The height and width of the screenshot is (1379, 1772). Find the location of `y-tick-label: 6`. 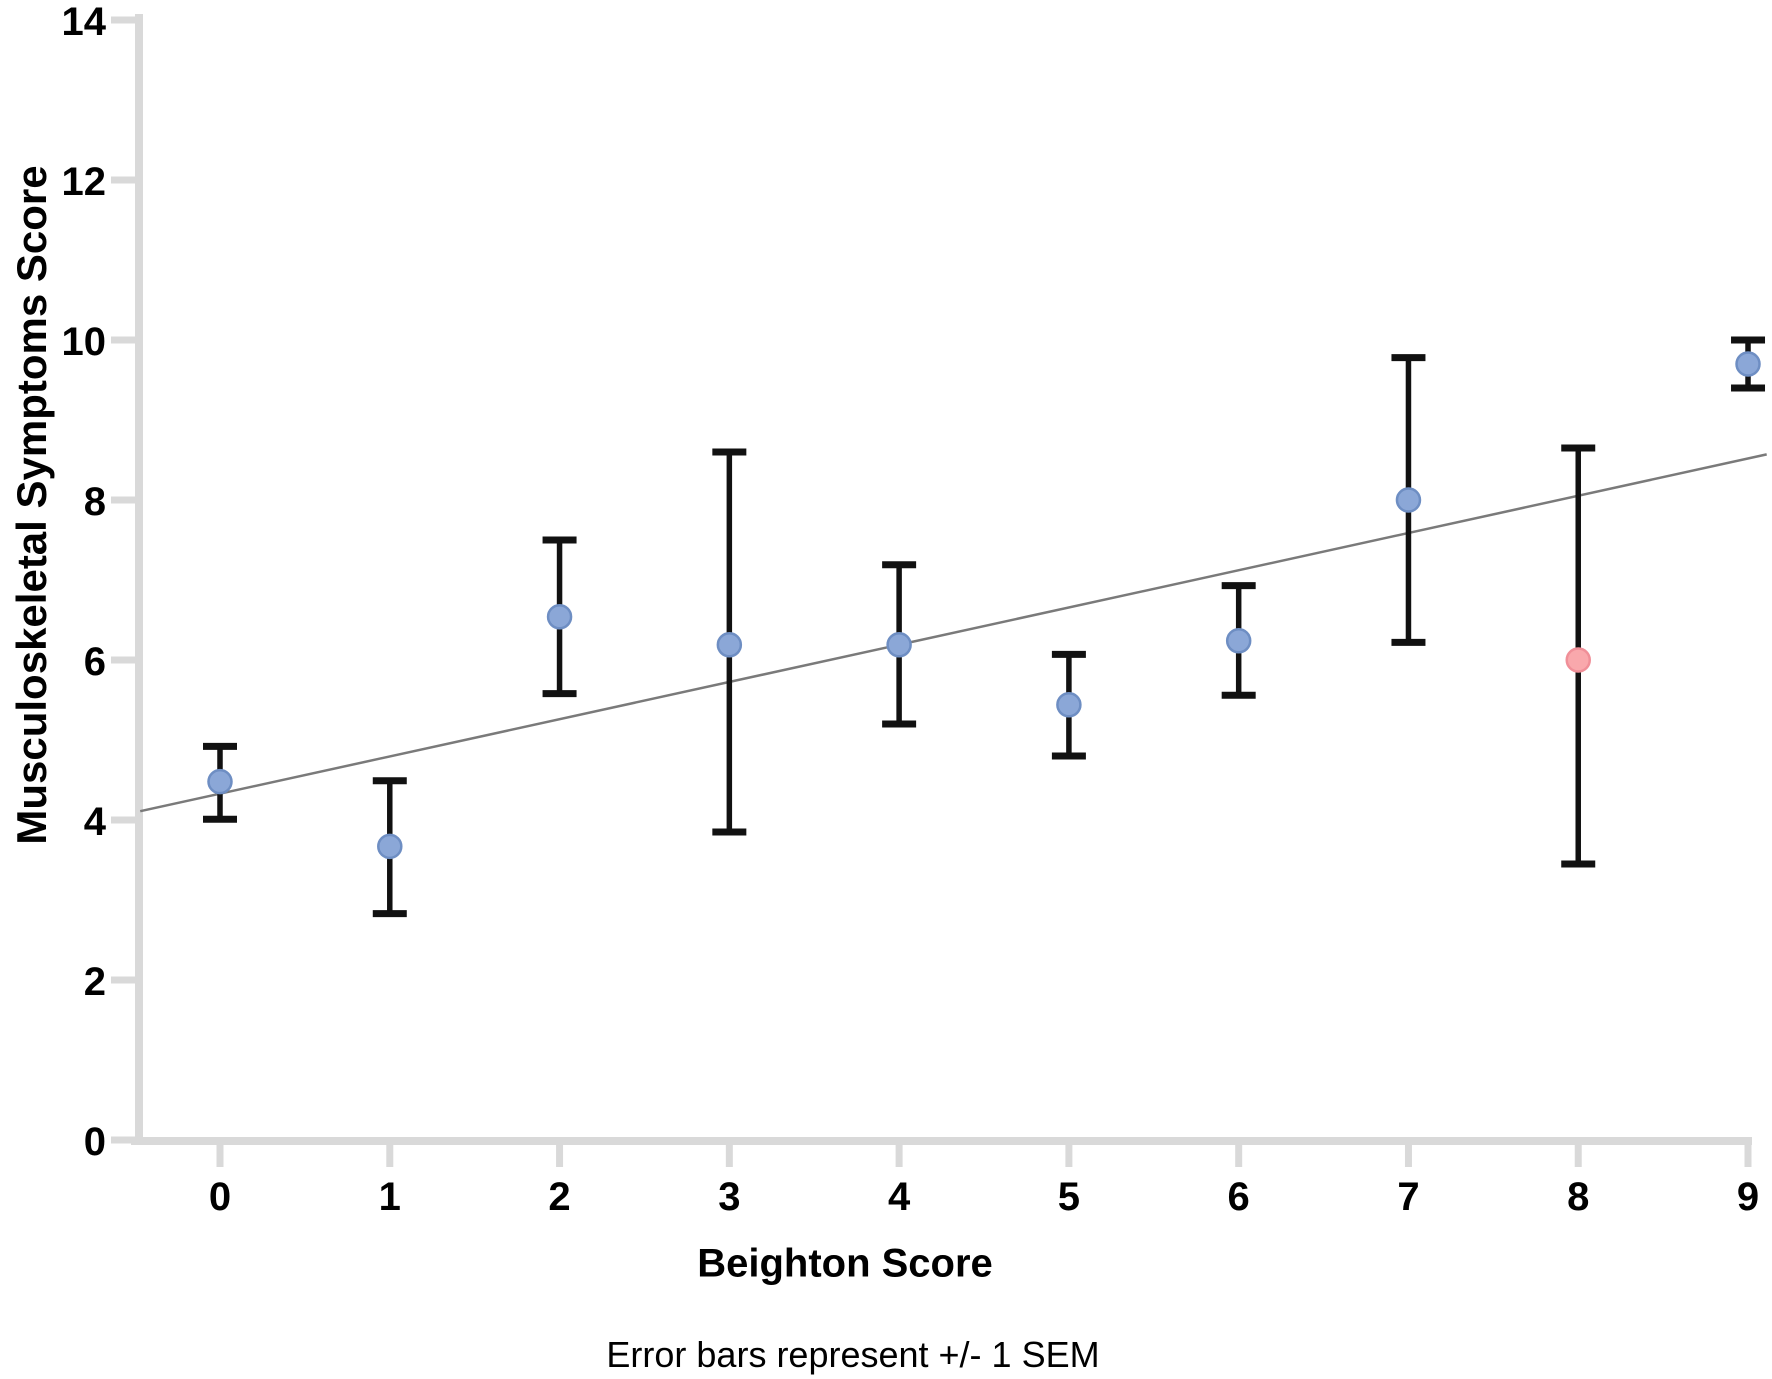

y-tick-label: 6 is located at coordinates (95, 662).